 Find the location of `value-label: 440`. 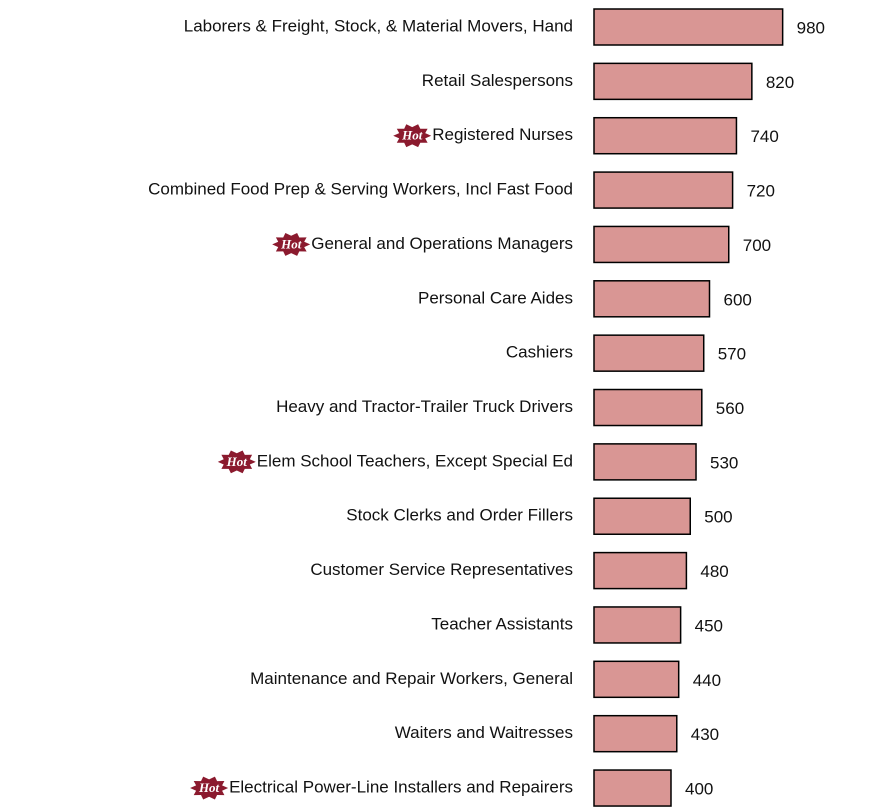

value-label: 440 is located at coordinates (707, 680).